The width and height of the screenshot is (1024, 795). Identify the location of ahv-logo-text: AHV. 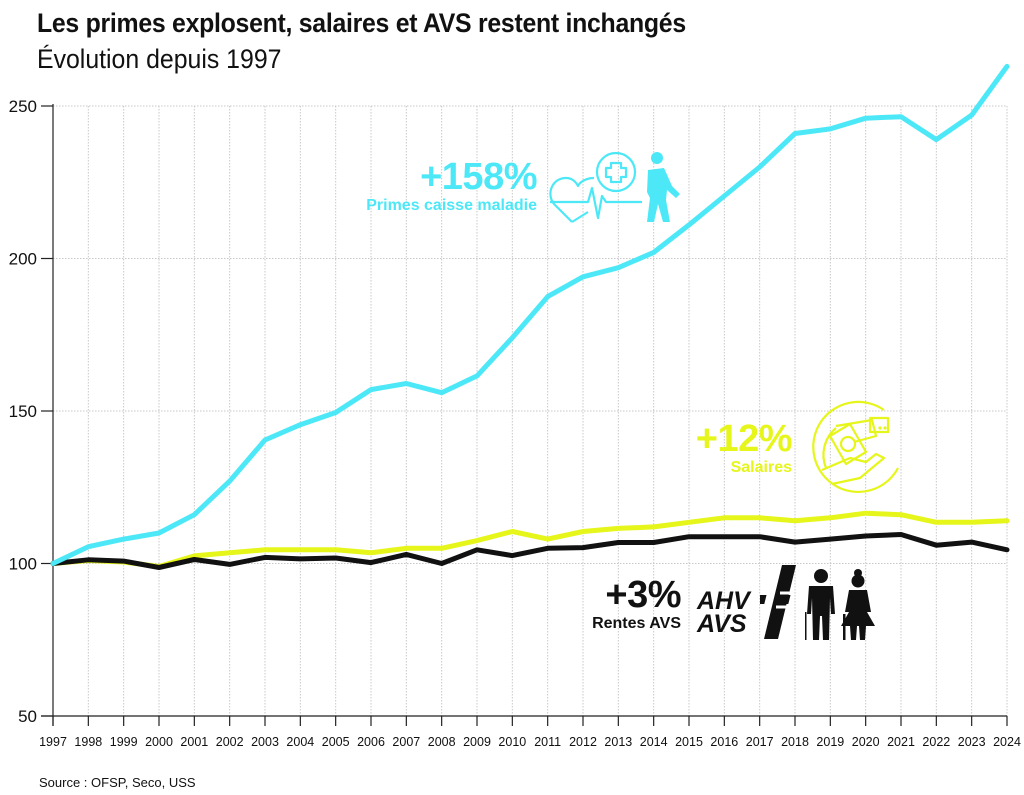
(723, 601).